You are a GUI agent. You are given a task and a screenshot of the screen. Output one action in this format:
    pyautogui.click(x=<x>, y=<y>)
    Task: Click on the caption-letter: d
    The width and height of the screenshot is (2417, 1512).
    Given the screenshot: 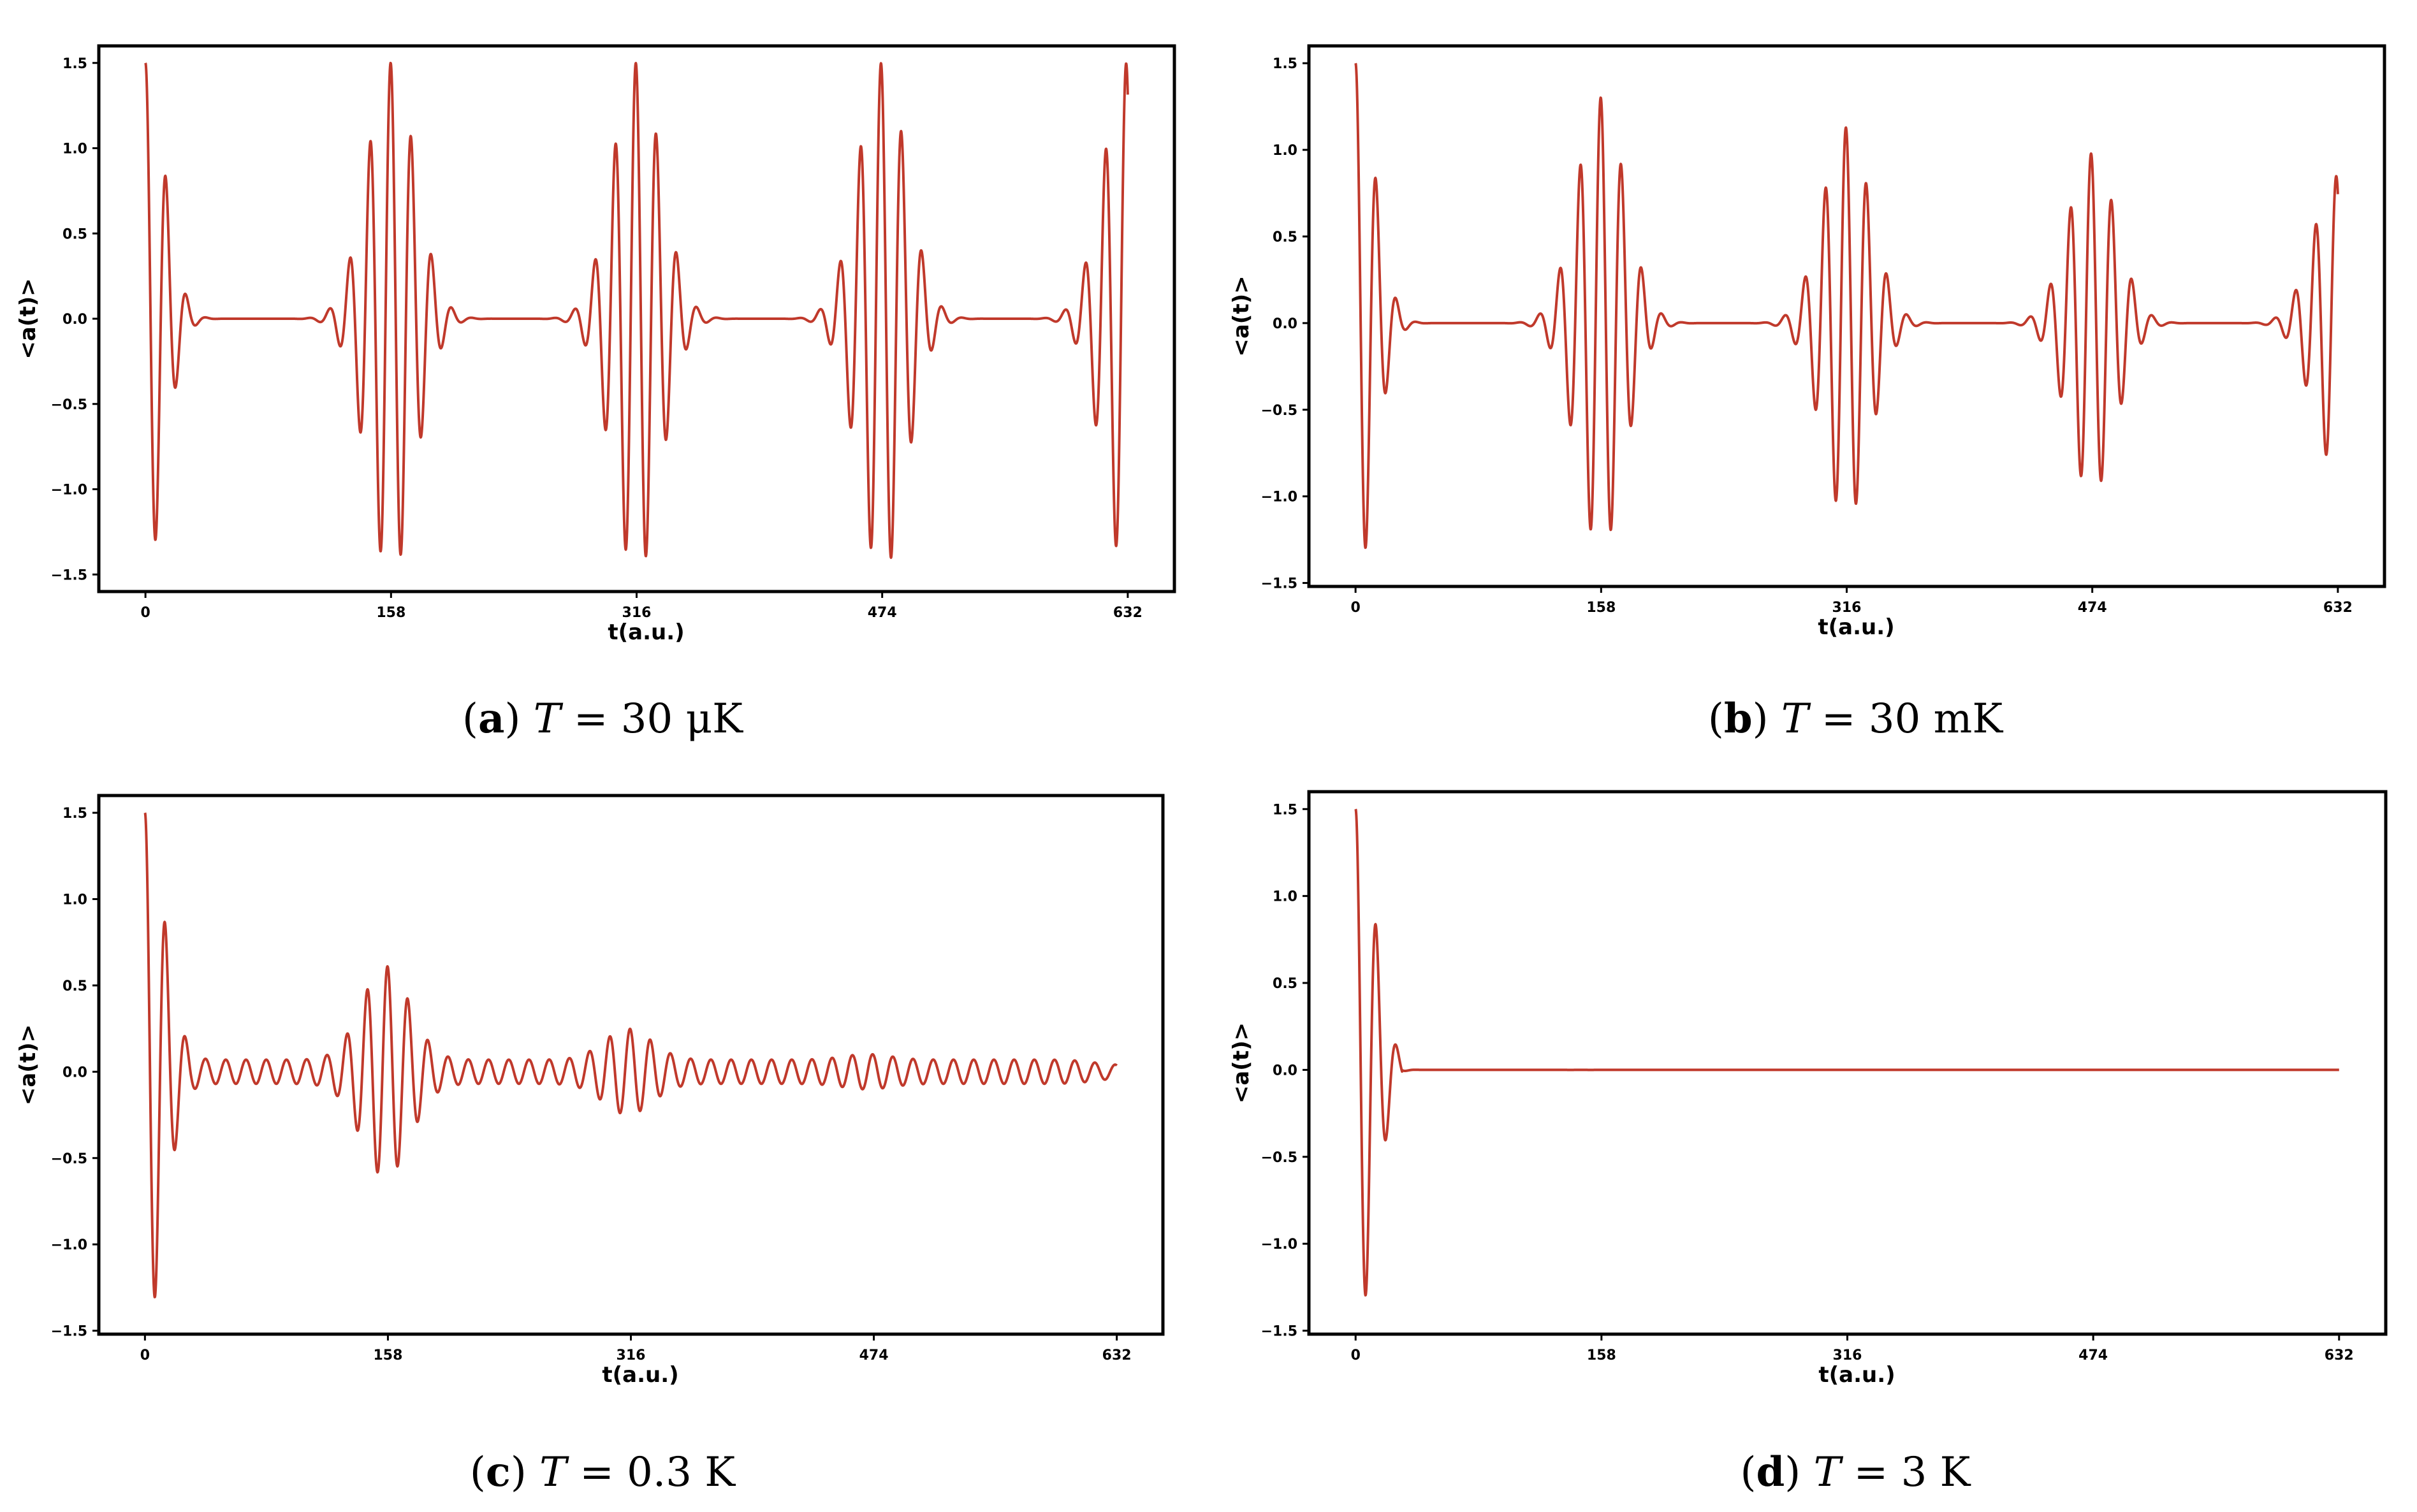 What is the action you would take?
    pyautogui.click(x=1771, y=1472)
    